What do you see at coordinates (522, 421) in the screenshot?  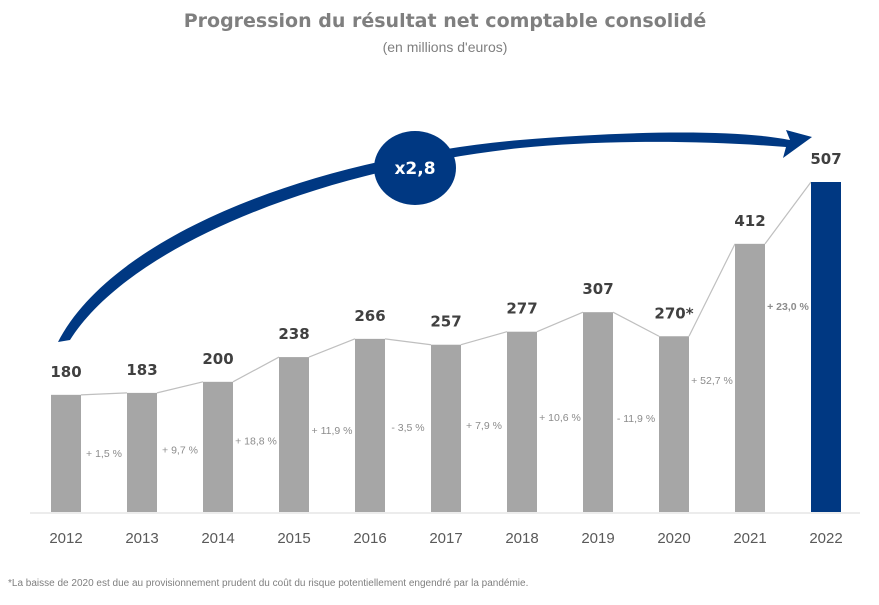 I see `bar-2018` at bounding box center [522, 421].